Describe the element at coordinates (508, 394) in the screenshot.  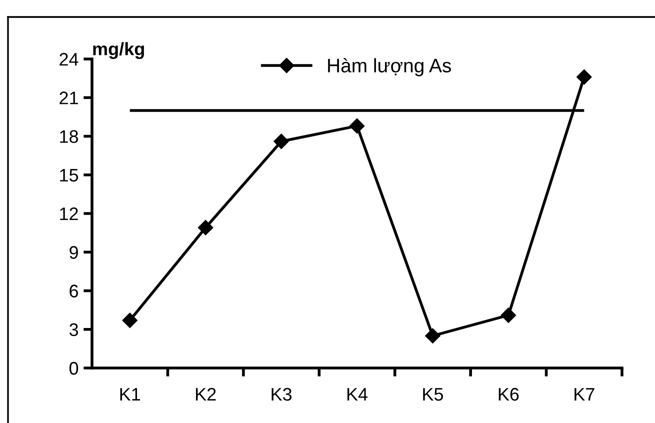
I see `x-tick-label: K6` at that location.